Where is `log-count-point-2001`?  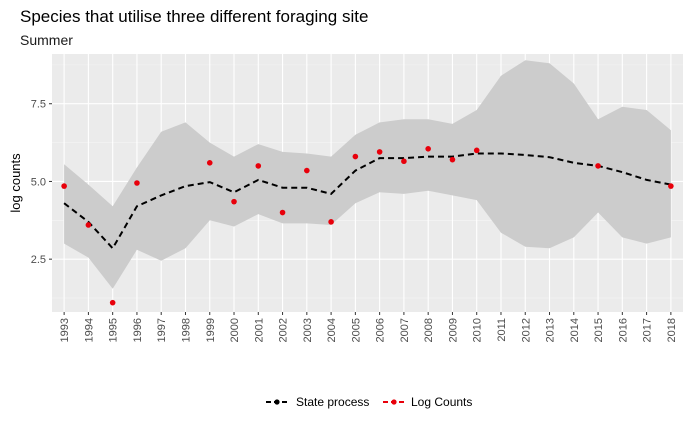 log-count-point-2001 is located at coordinates (258, 166).